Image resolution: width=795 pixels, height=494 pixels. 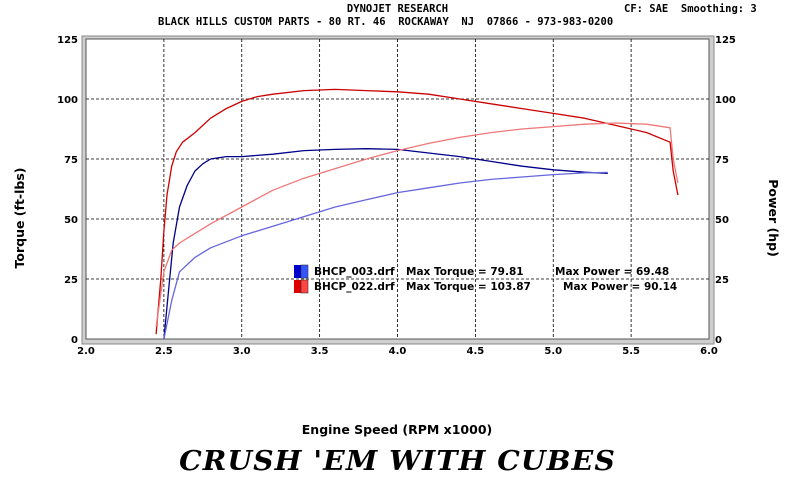 I want to click on x-tick-label: 6.0, so click(x=709, y=351).